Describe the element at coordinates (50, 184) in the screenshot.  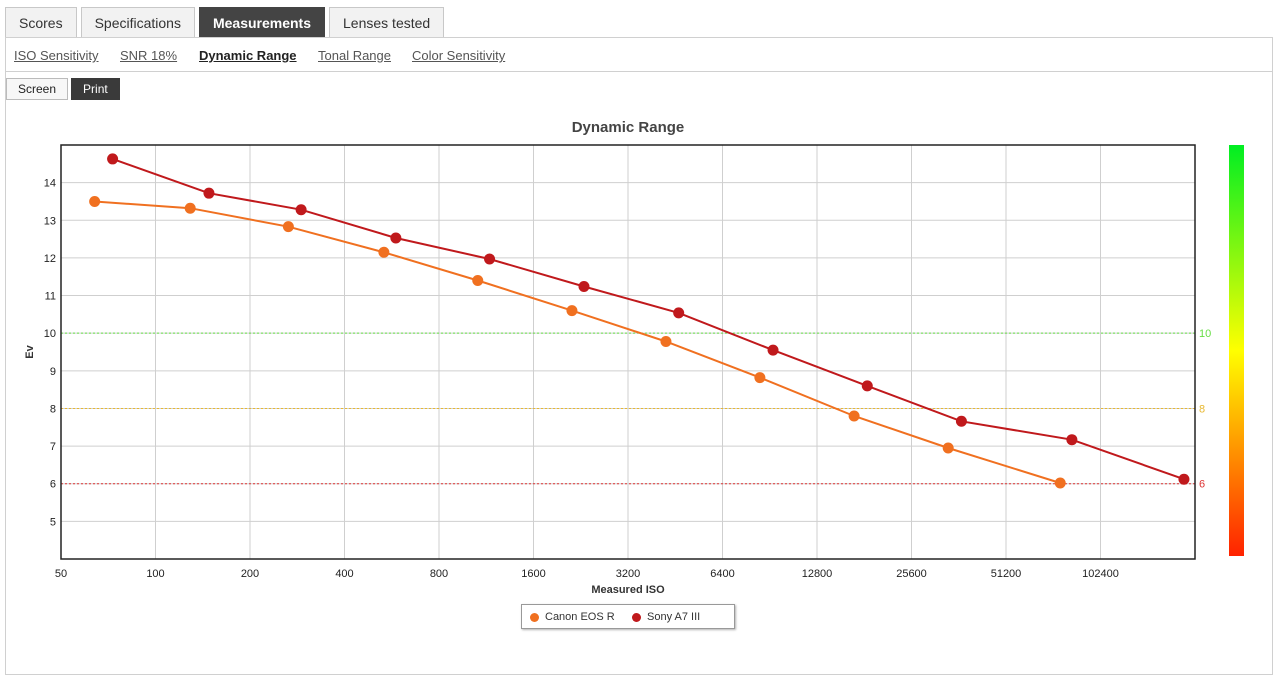
I see `y-tick-label: 14` at that location.